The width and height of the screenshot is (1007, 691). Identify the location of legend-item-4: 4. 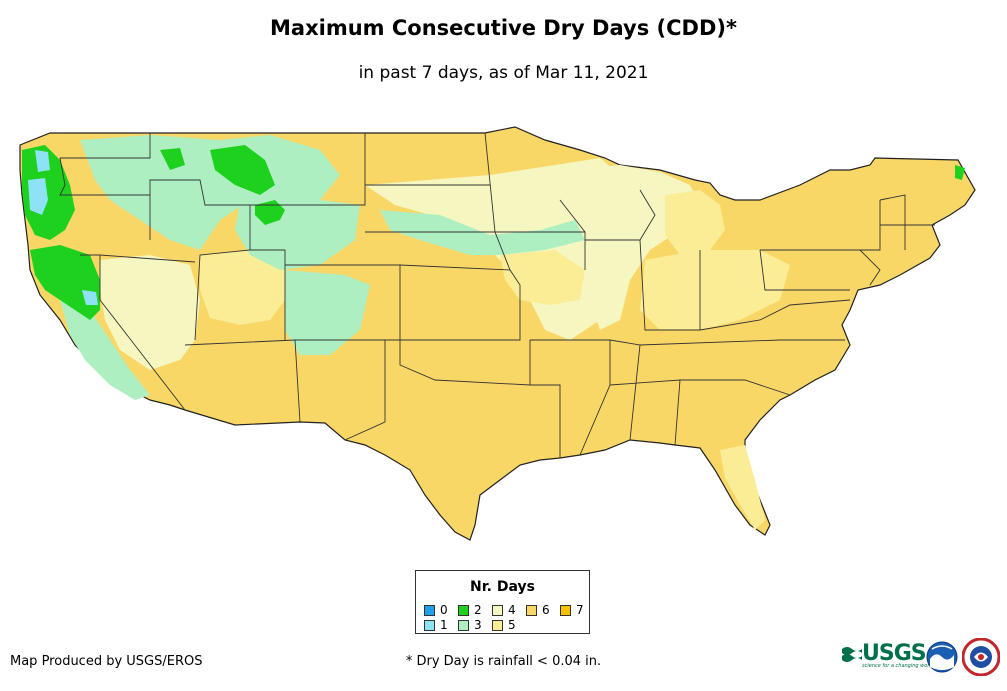
(504, 610).